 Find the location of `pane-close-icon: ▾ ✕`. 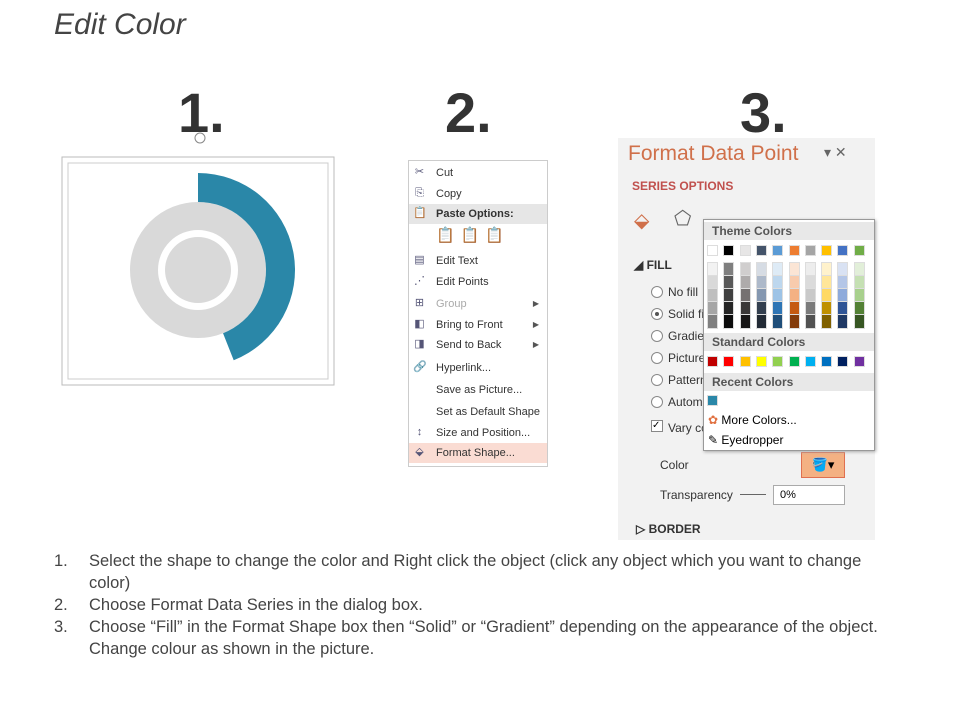

pane-close-icon: ▾ ✕ is located at coordinates (835, 152).